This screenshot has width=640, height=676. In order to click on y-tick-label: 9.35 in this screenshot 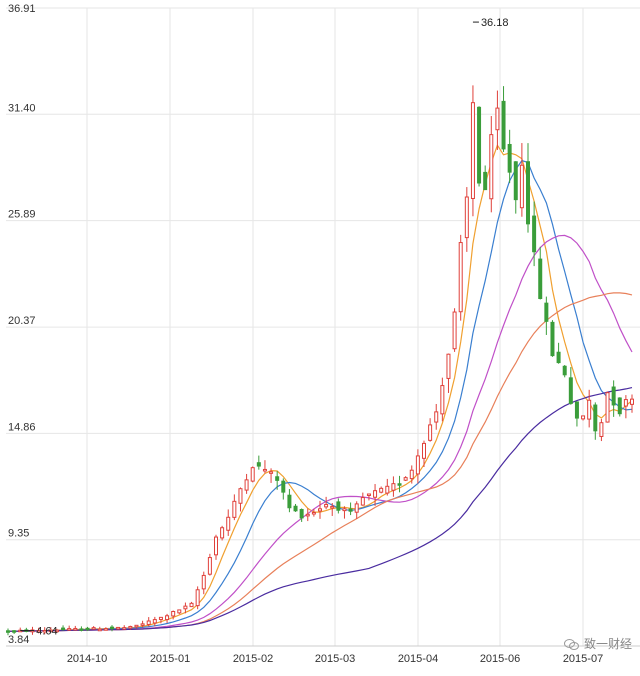, I will do `click(18, 534)`.